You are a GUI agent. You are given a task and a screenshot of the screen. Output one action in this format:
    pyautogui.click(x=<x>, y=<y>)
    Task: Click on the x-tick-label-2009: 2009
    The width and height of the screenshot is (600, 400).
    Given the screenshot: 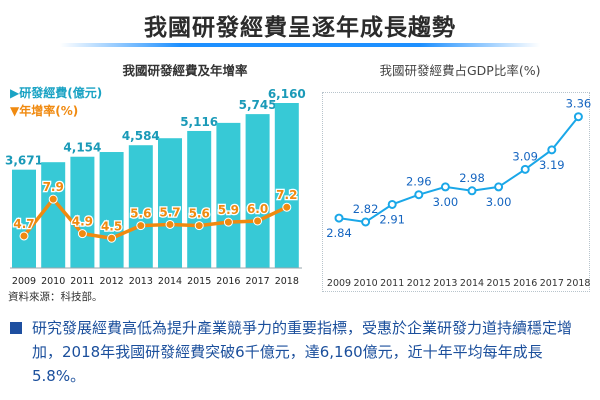 What is the action you would take?
    pyautogui.click(x=24, y=281)
    